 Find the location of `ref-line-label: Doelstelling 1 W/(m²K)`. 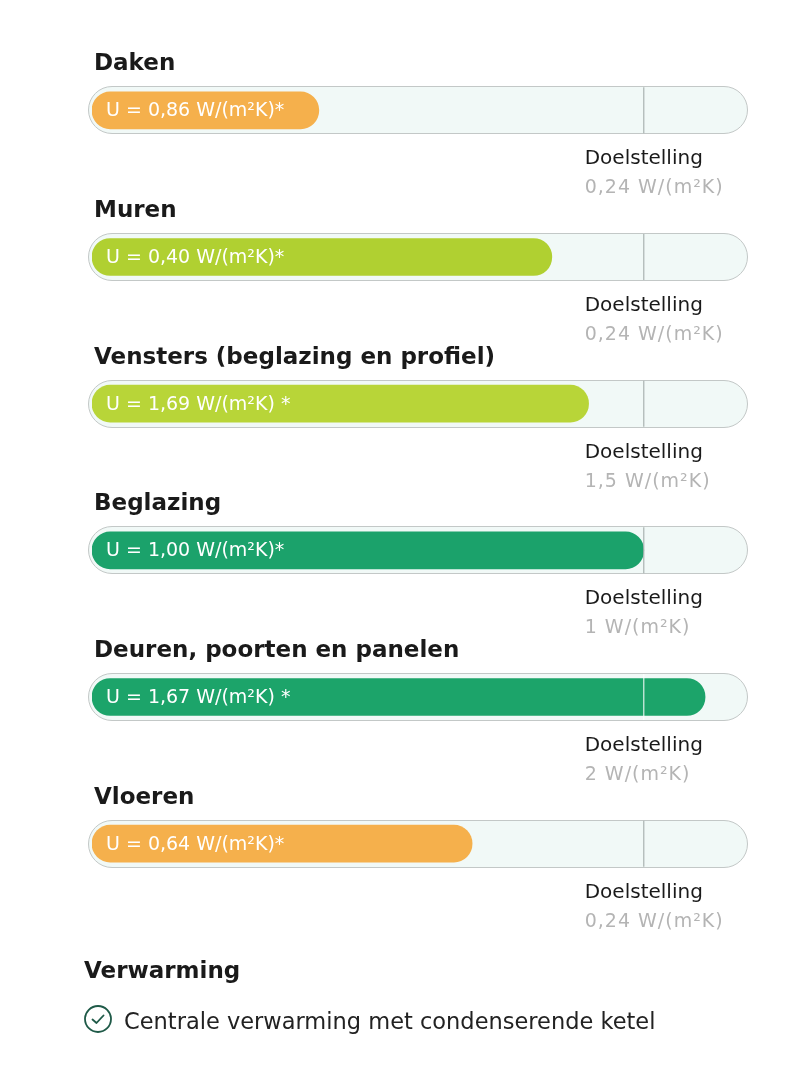

ref-line-label: Doelstelling 1 W/(m²K) is located at coordinates (643, 611).